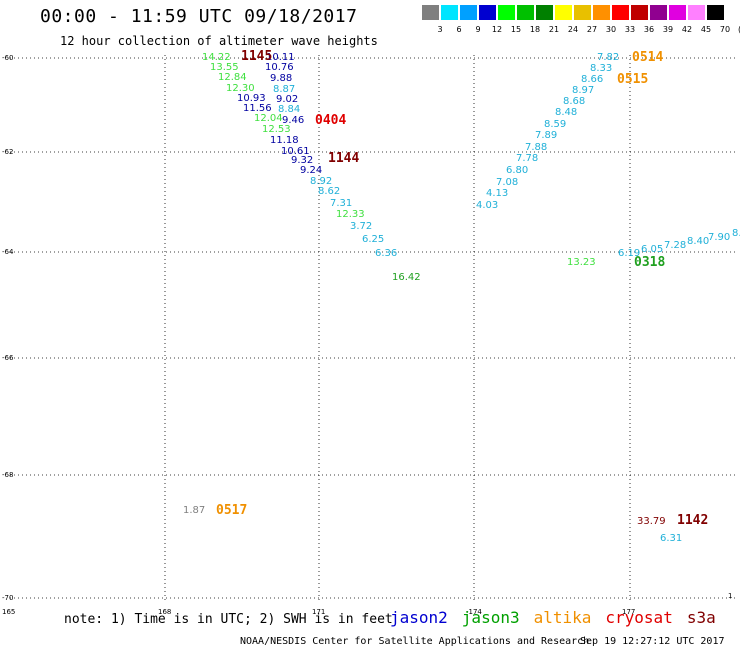 This screenshot has width=740, height=650. What do you see at coordinates (440, 29) in the screenshot?
I see `color-scale-label: 3` at bounding box center [440, 29].